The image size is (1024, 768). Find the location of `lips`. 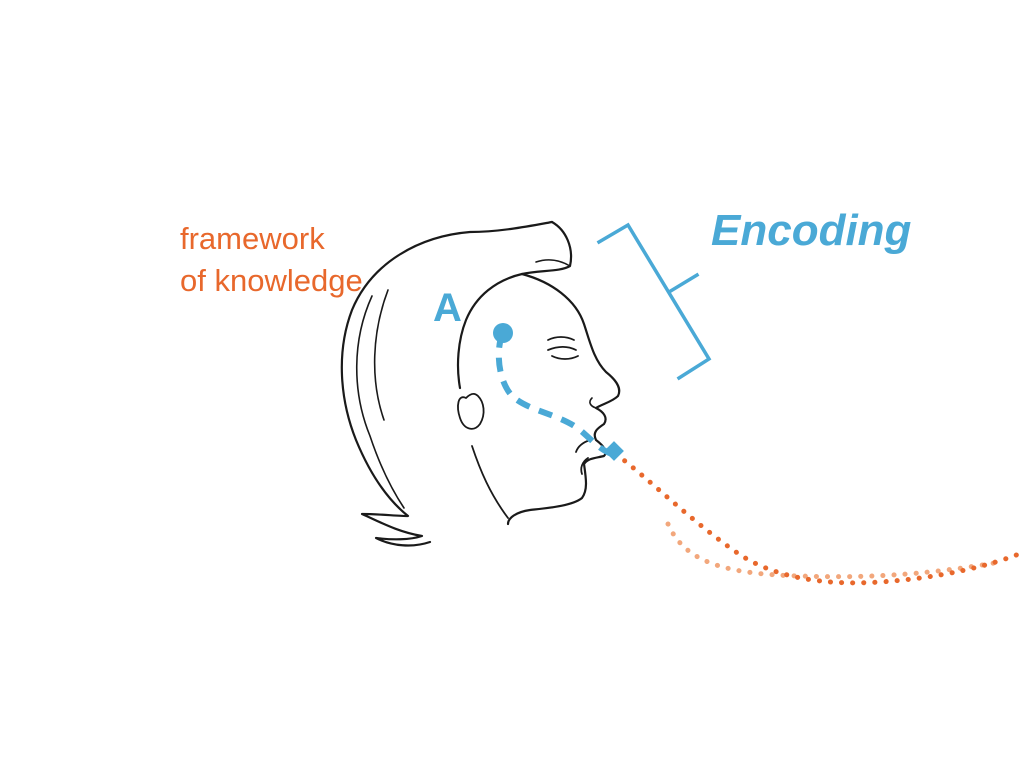

lips is located at coordinates (583, 457).